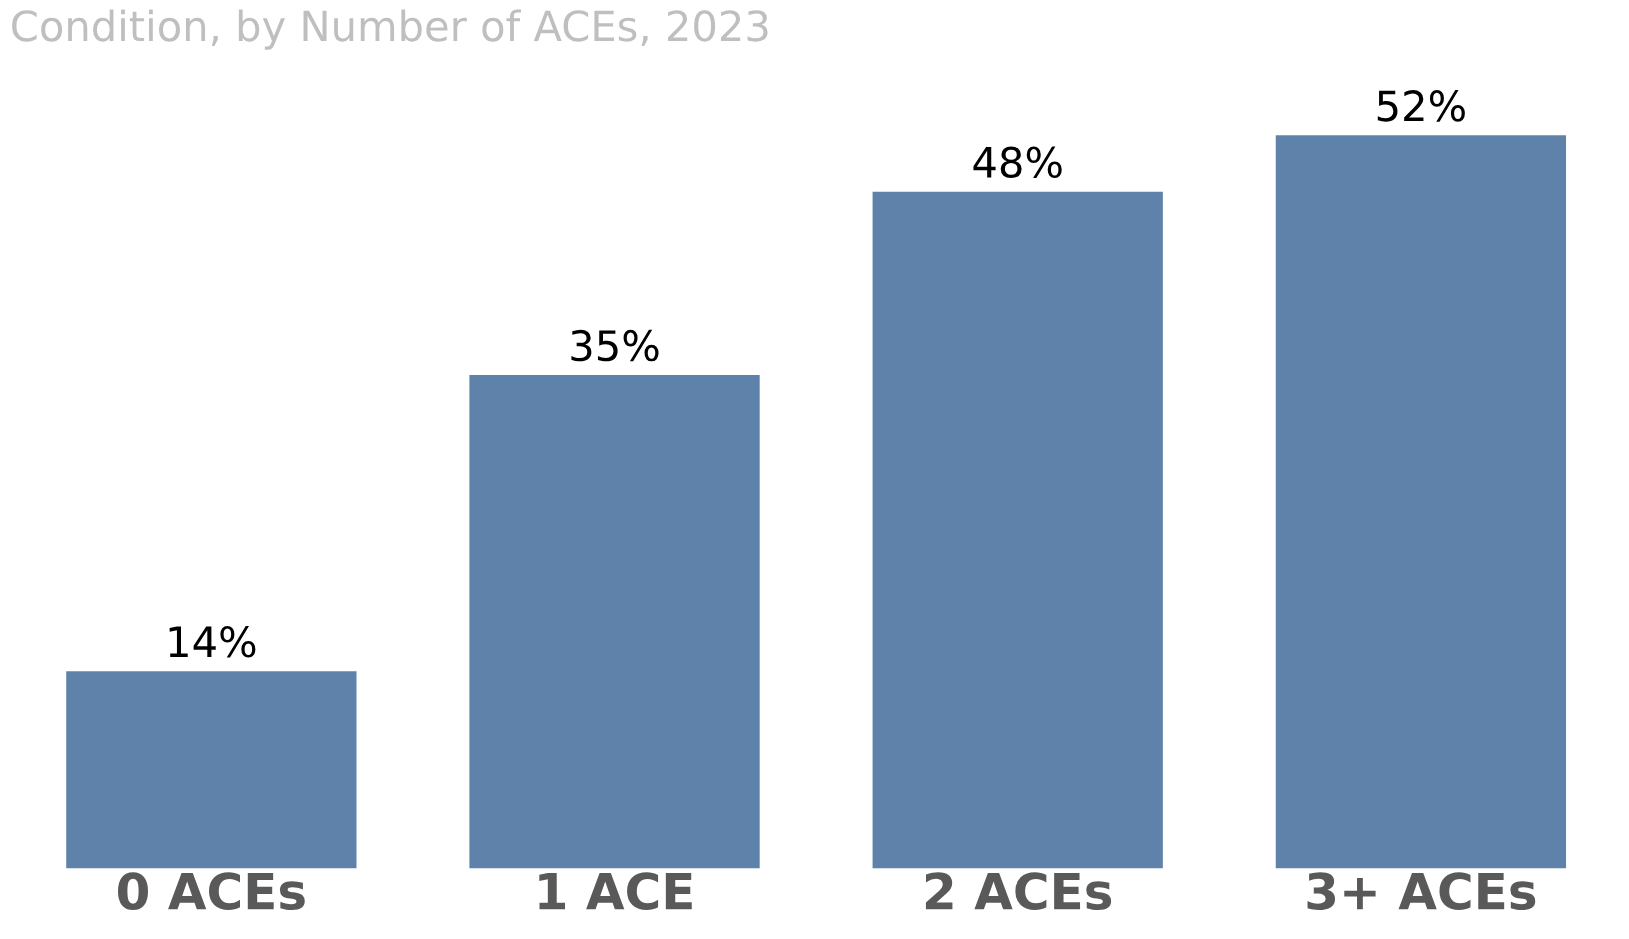  Describe the element at coordinates (390, 29) in the screenshot. I see `chart-subtitle: Condition, by Number of ACEs, 2023` at that location.